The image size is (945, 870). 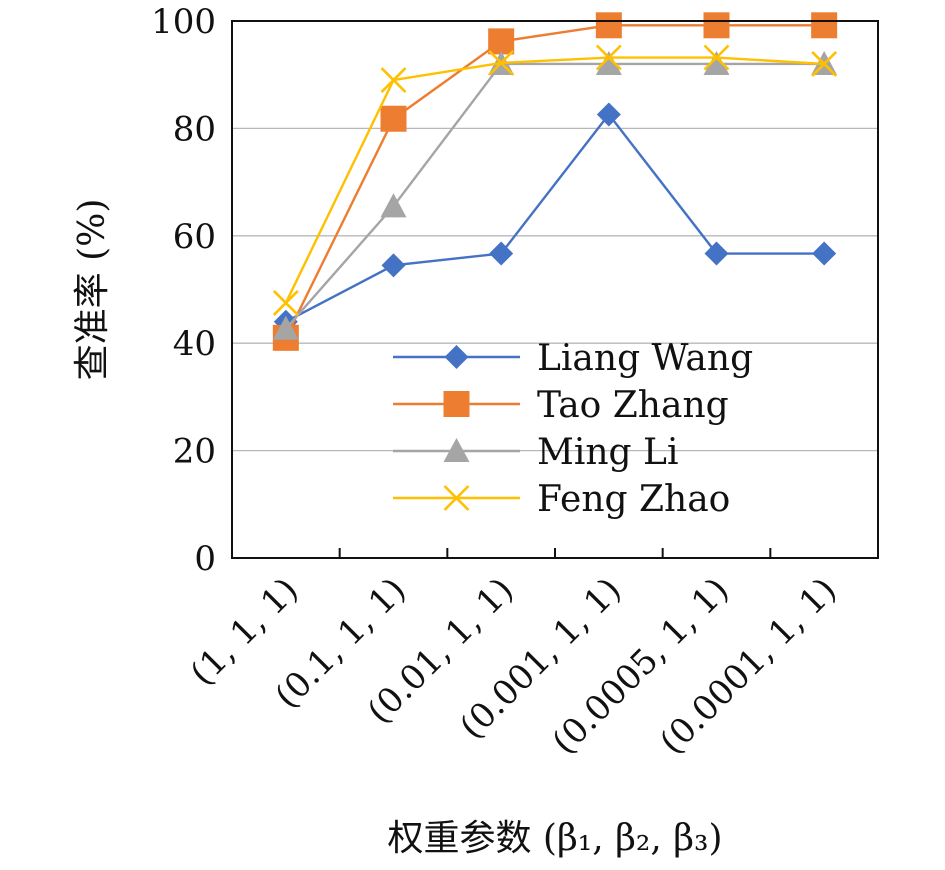 I want to click on y-tick-label: 40, so click(x=194, y=344).